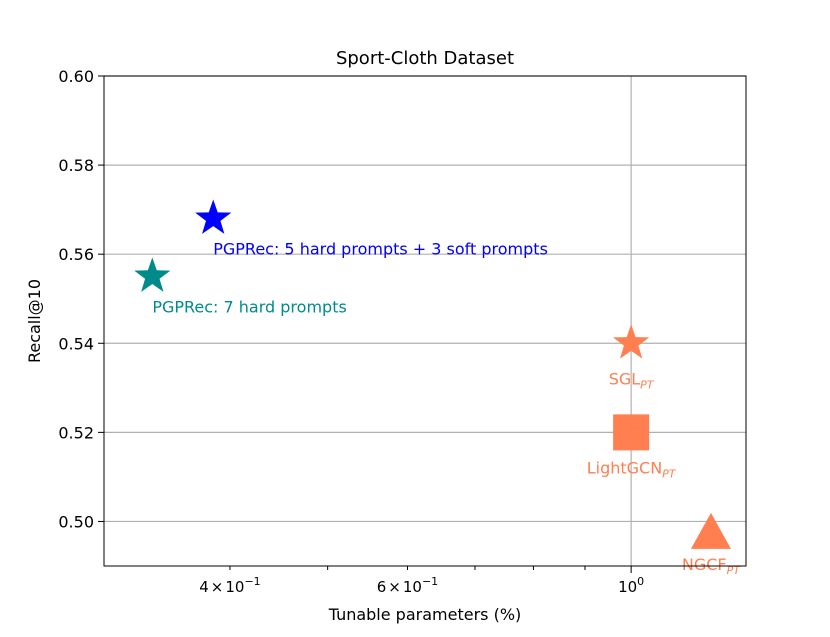 This screenshot has height=637, width=830. I want to click on y-tick-label: 0.56, so click(76, 254).